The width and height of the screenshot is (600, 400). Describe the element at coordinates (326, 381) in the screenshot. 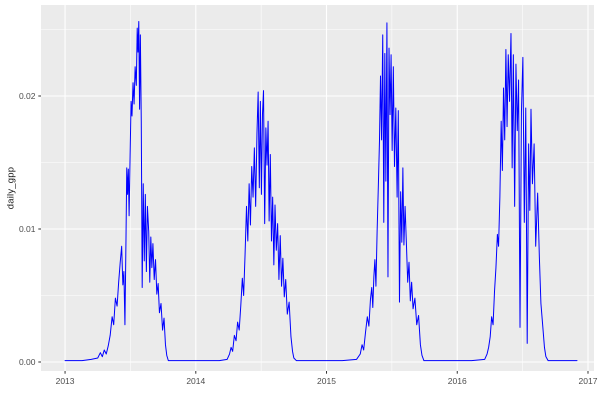

I see `x-tick-label: 2015` at that location.